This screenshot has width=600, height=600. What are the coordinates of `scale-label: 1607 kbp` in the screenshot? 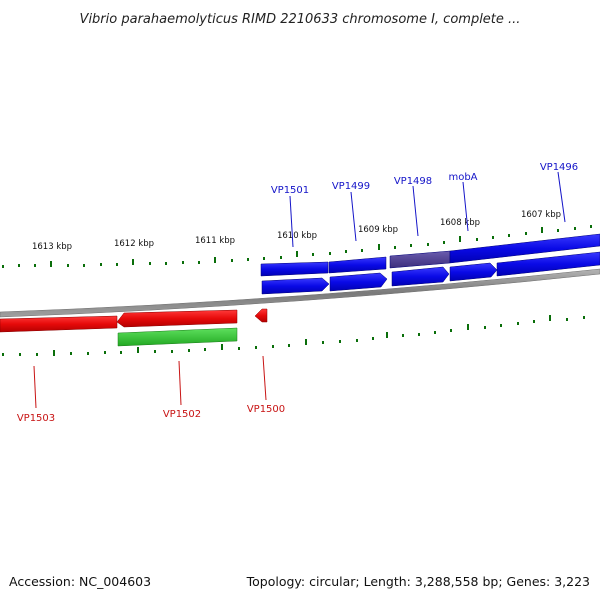 It's located at (541, 215).